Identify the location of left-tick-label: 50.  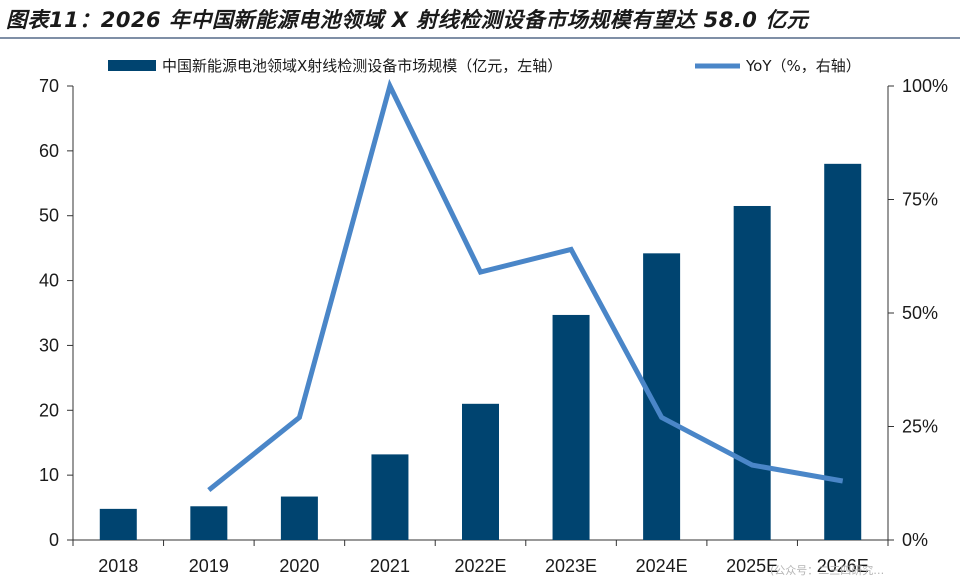
(49, 216).